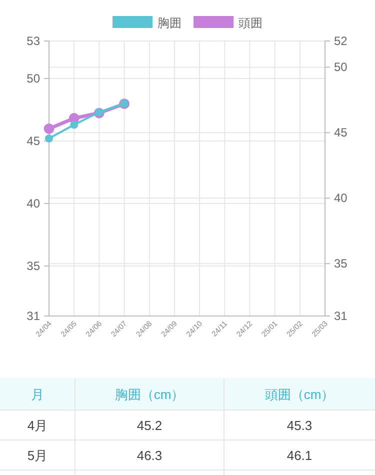  What do you see at coordinates (33, 141) in the screenshot?
I see `y-tick-label: 45` at bounding box center [33, 141].